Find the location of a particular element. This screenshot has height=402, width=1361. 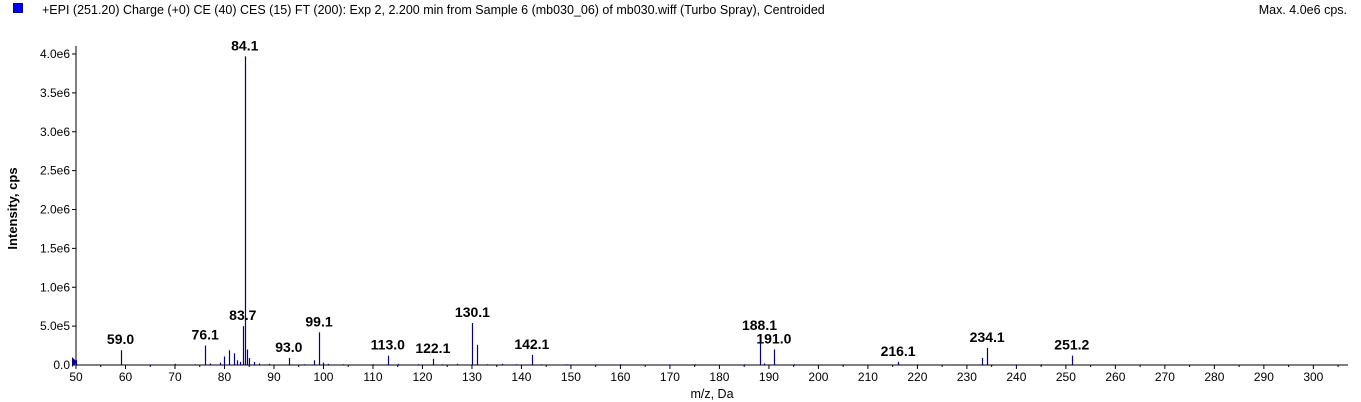

x-tick-label: 260 is located at coordinates (1115, 377).